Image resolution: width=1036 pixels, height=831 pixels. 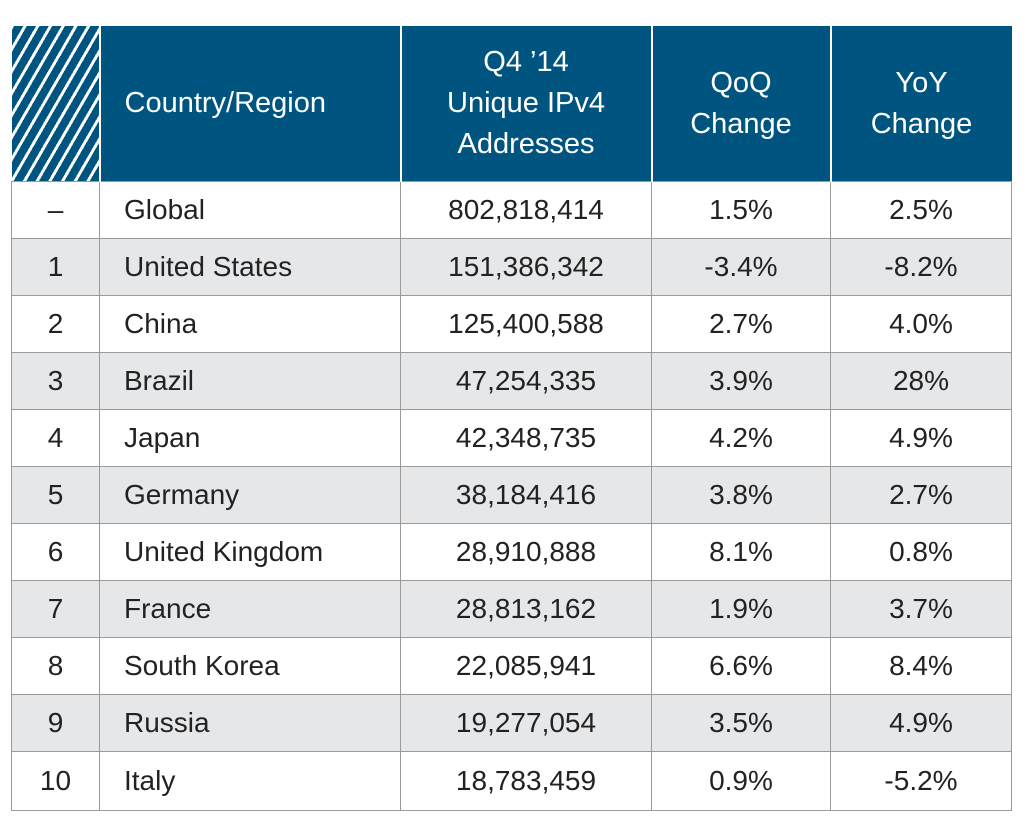 I want to click on rank-cell: 2, so click(x=55, y=324).